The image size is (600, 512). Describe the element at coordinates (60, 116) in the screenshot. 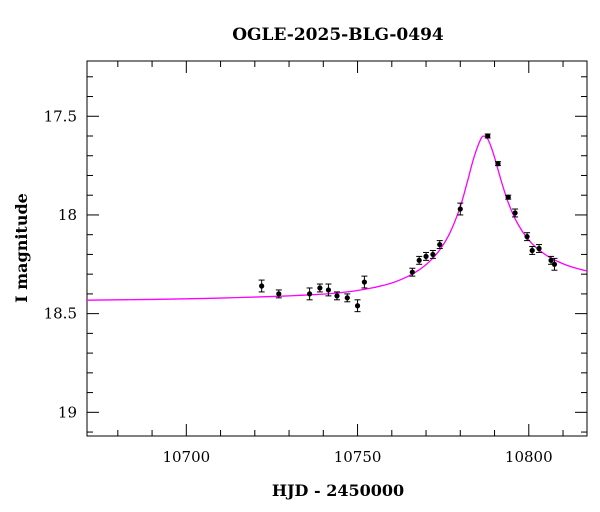

I see `y-tick-label: 17.5` at that location.